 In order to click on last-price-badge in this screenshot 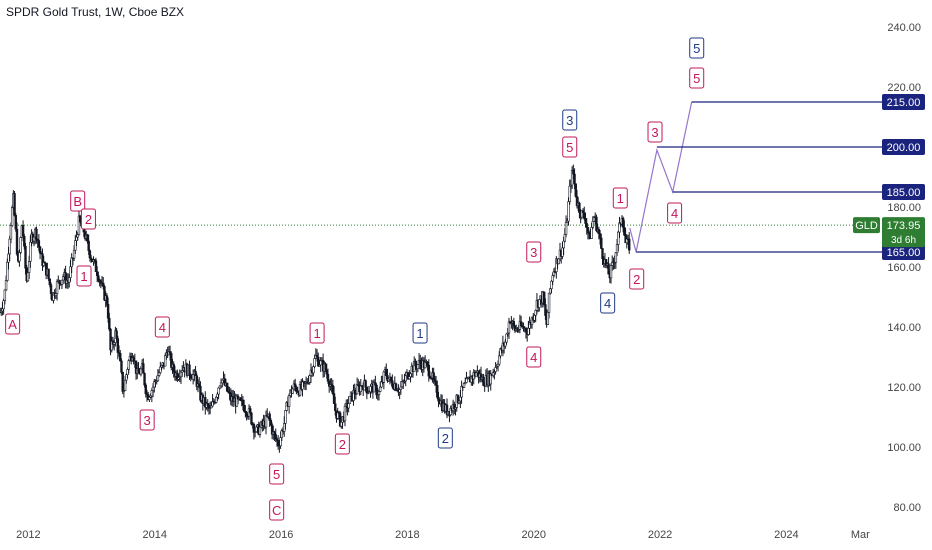, I will do `click(903, 232)`.